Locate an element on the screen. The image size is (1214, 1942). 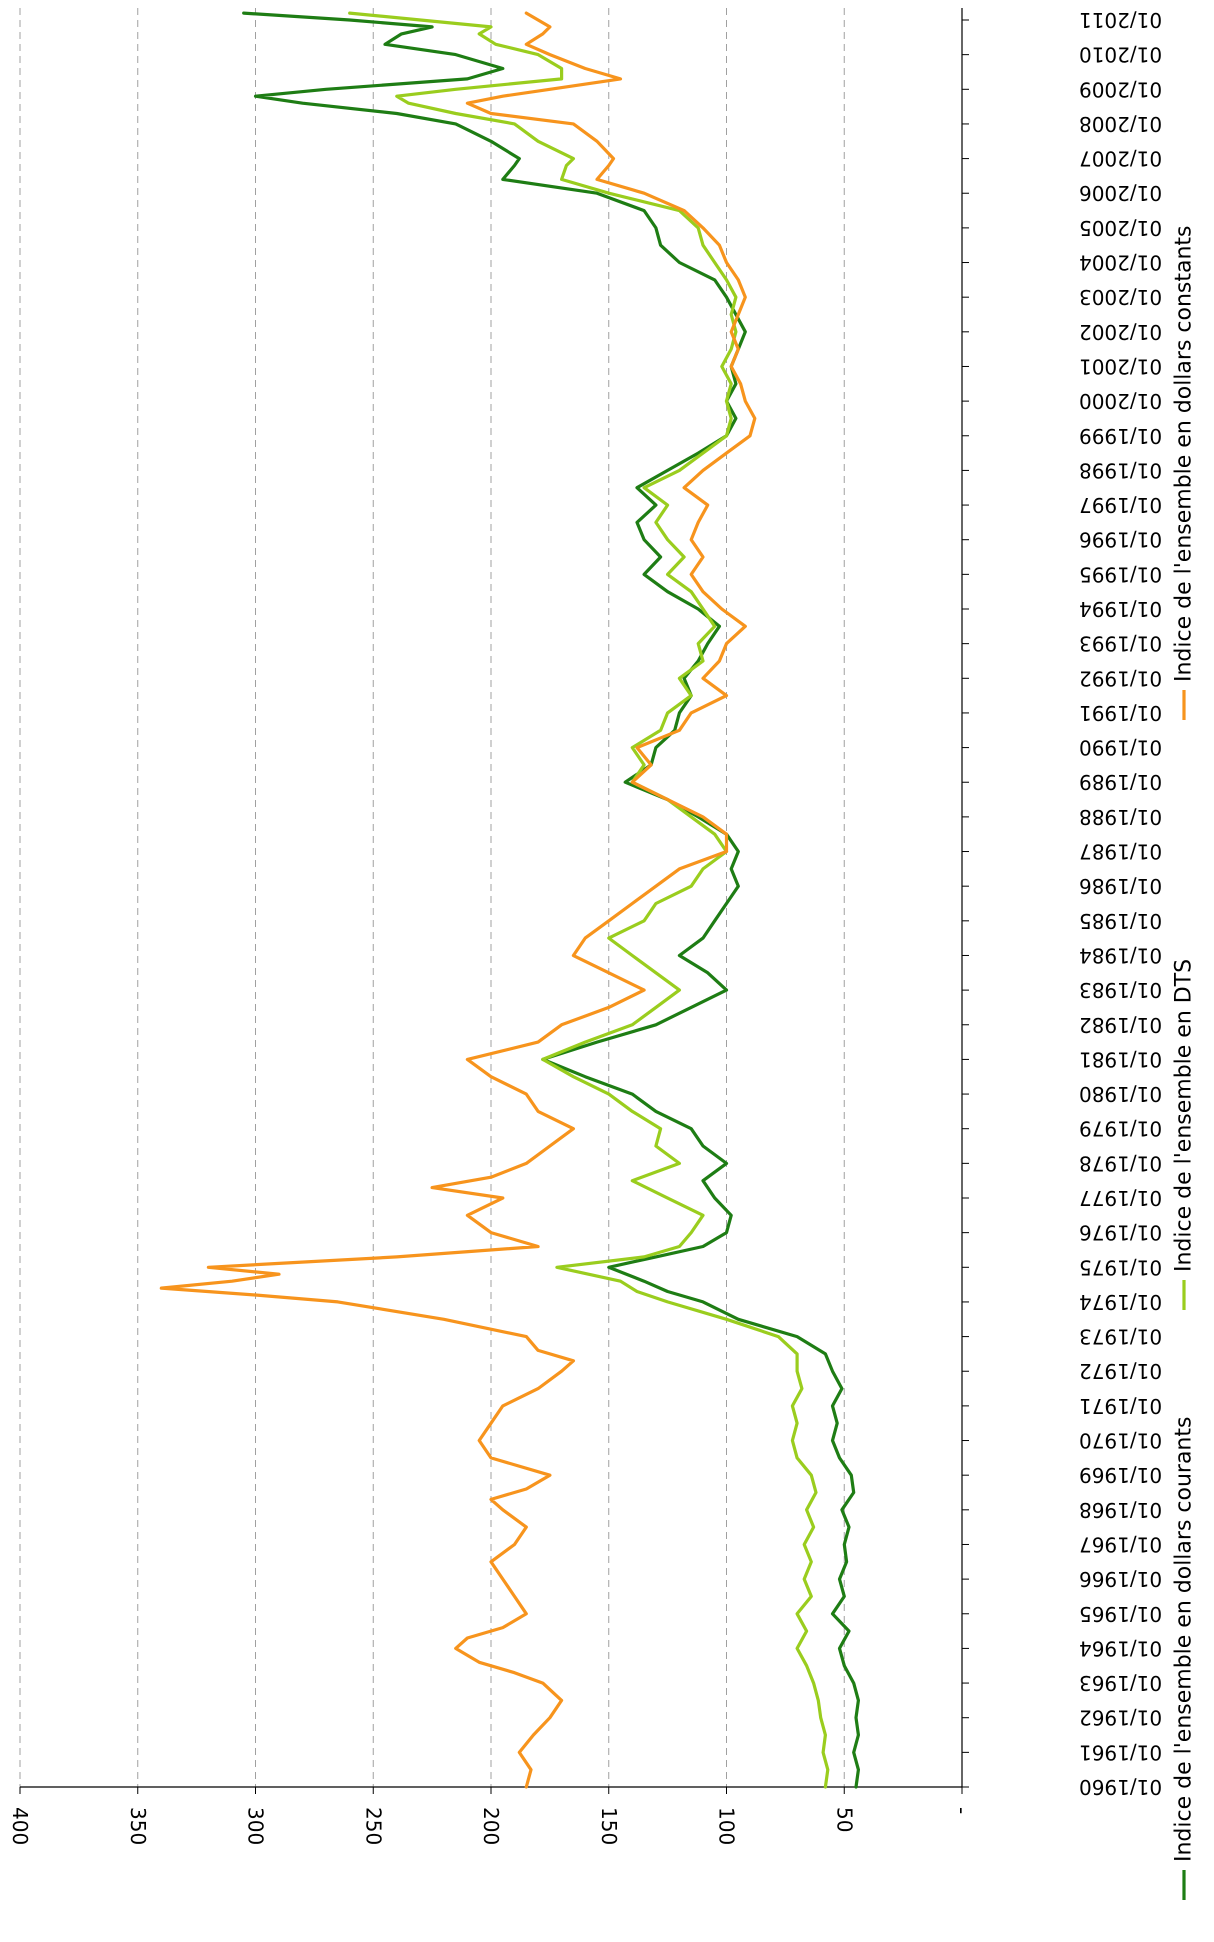
value-tick-label: 200 is located at coordinates (491, 1826).